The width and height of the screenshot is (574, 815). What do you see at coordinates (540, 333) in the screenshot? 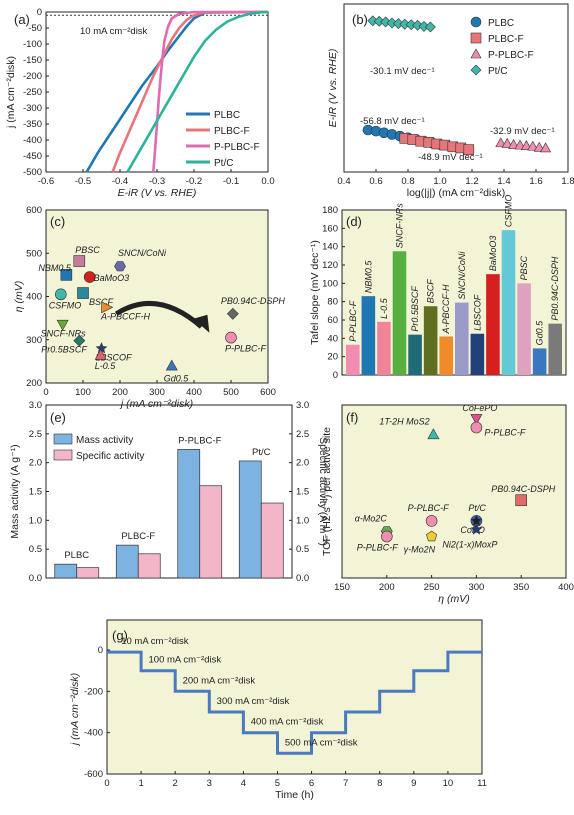
I see `bar-label: Gd0.5` at bounding box center [540, 333].